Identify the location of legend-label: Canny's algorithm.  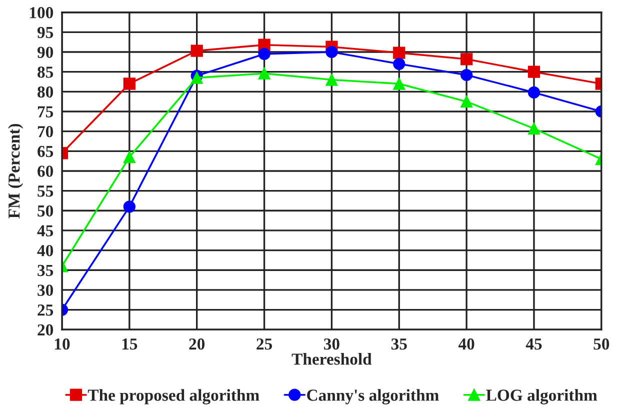
(373, 396).